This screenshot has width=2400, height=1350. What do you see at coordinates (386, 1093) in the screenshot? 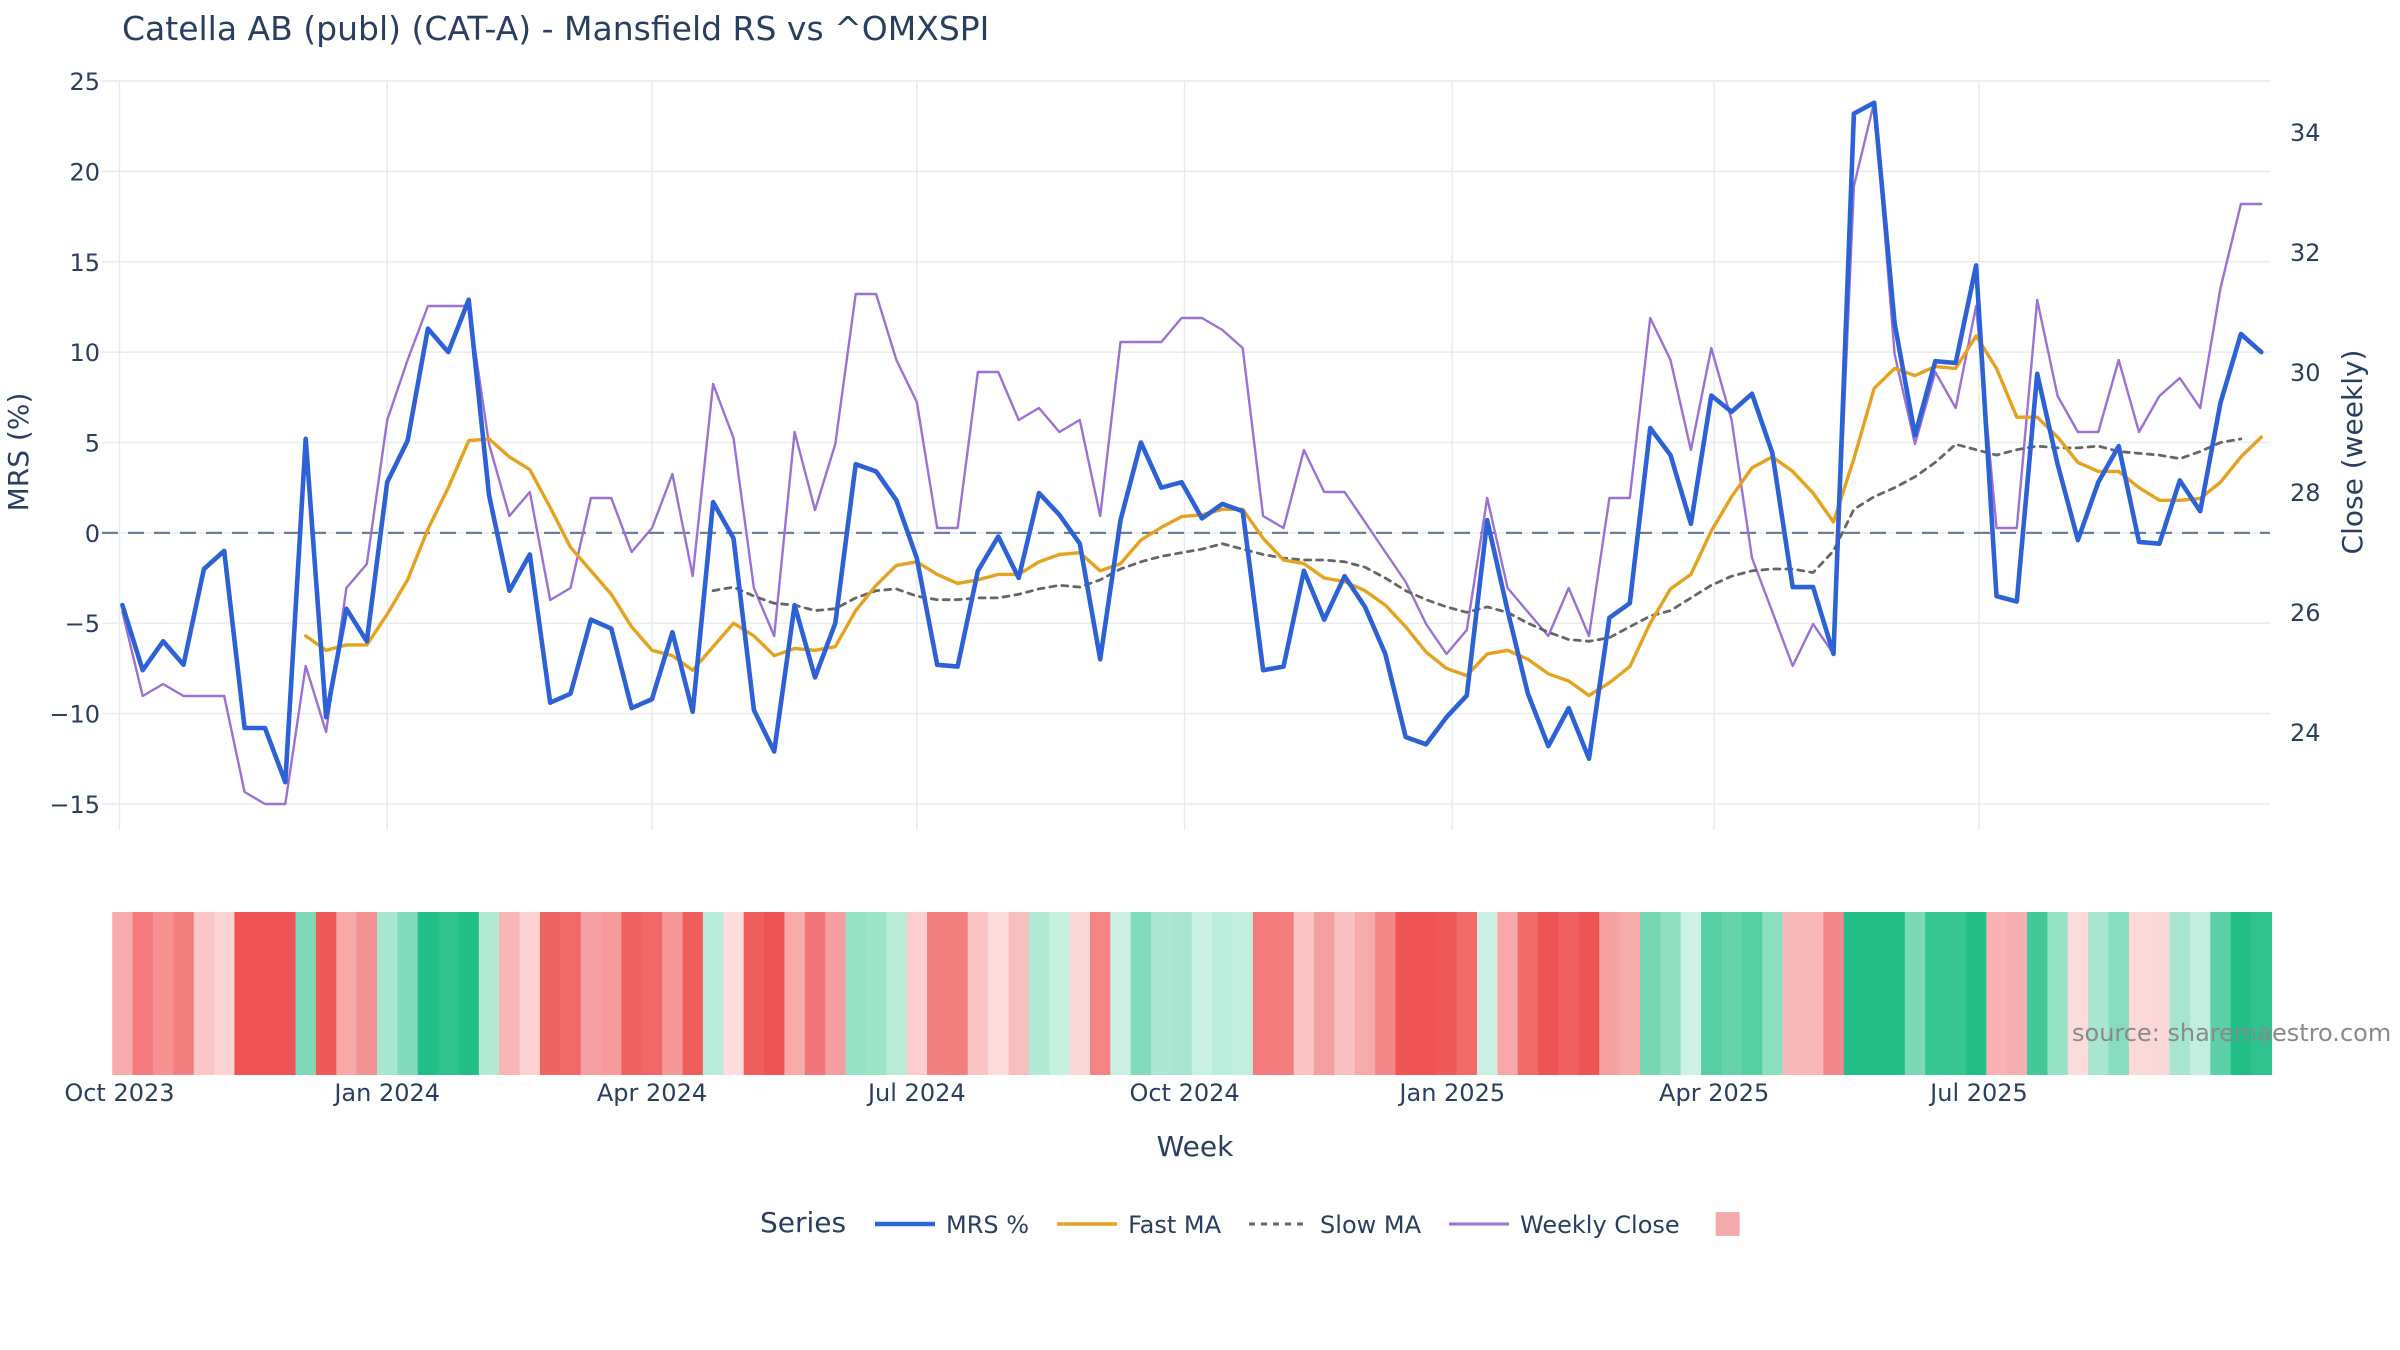
I see `x-tick-label: Jan 2024` at bounding box center [386, 1093].